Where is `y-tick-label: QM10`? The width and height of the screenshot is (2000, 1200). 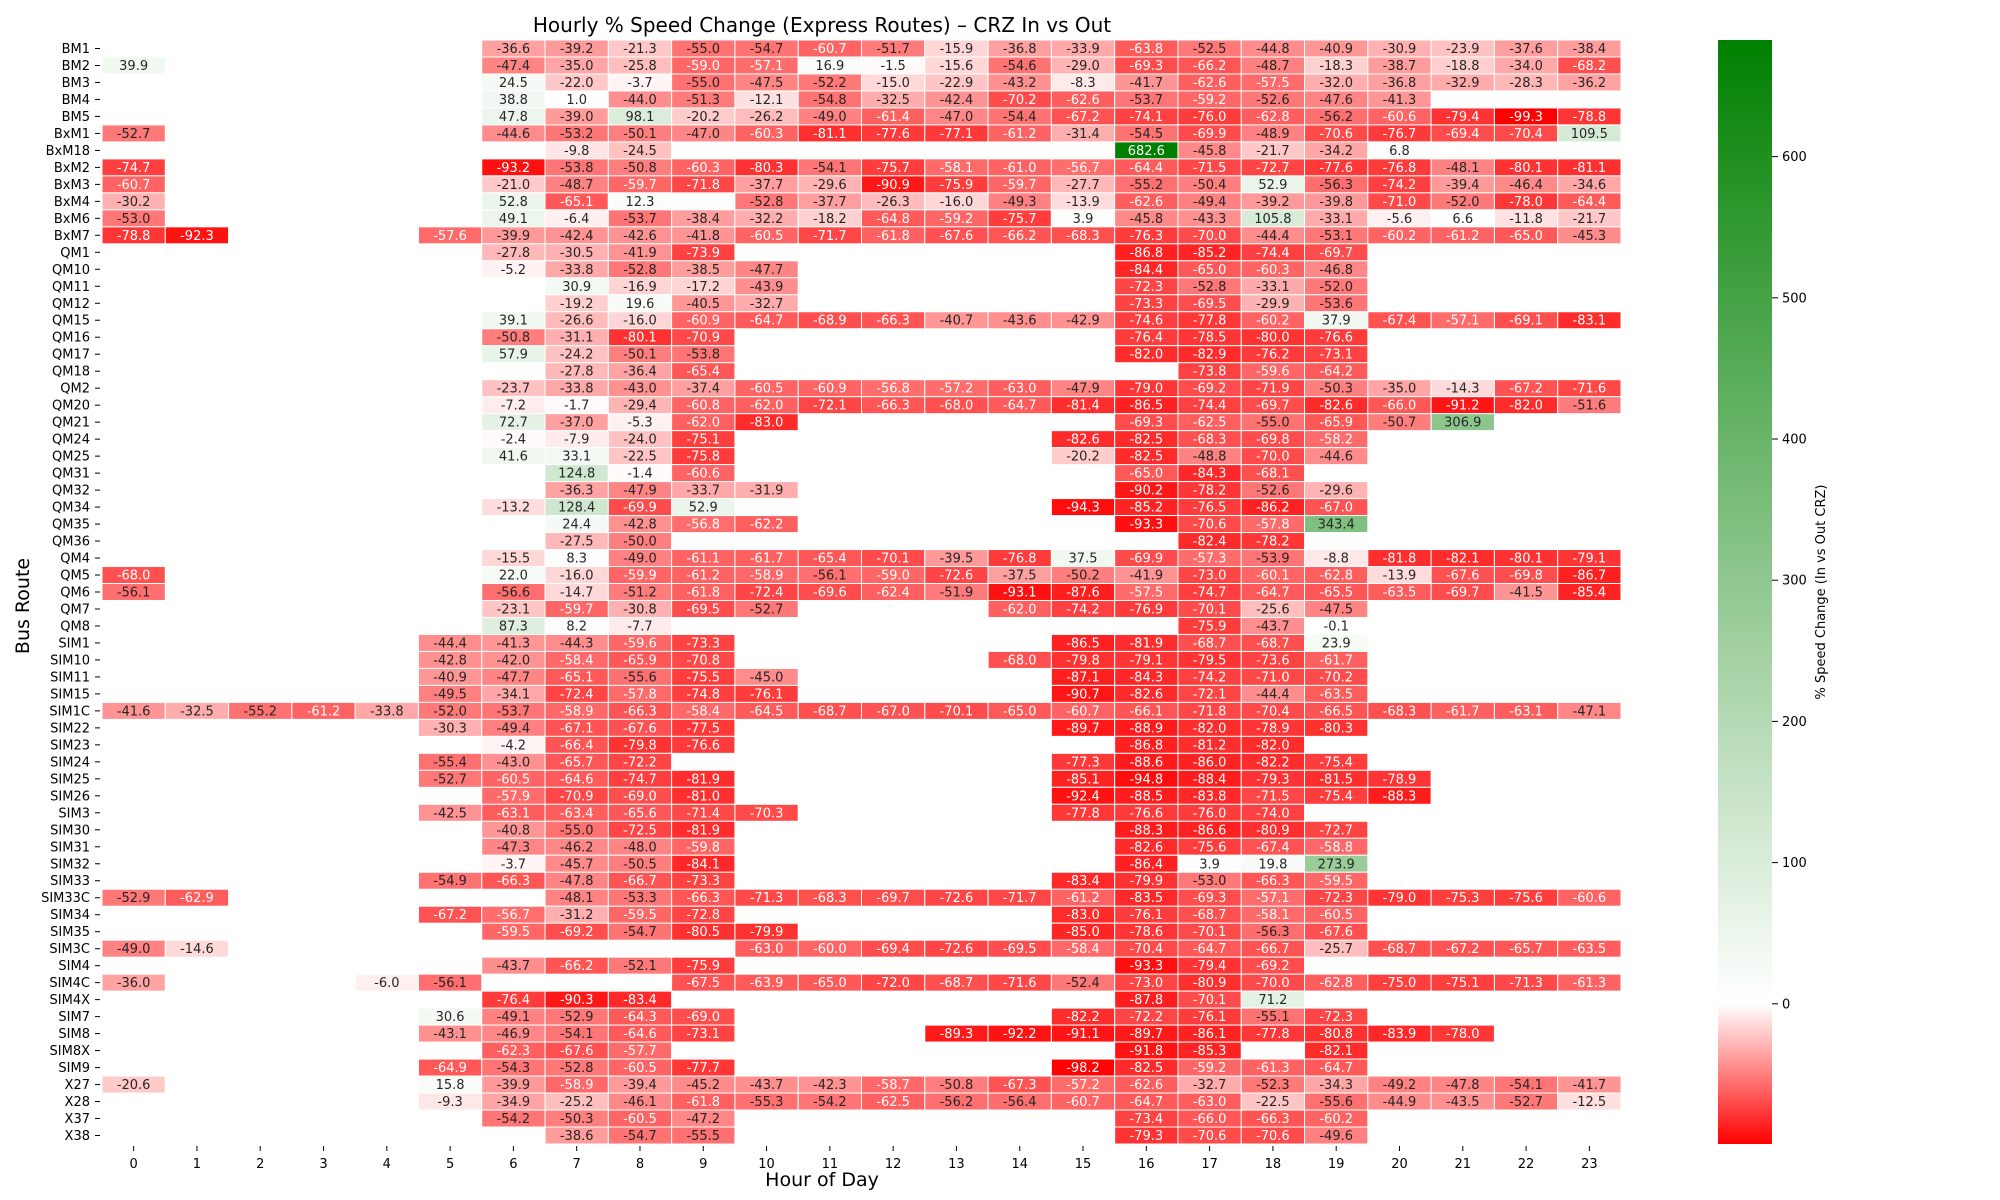
y-tick-label: QM10 is located at coordinates (71, 270).